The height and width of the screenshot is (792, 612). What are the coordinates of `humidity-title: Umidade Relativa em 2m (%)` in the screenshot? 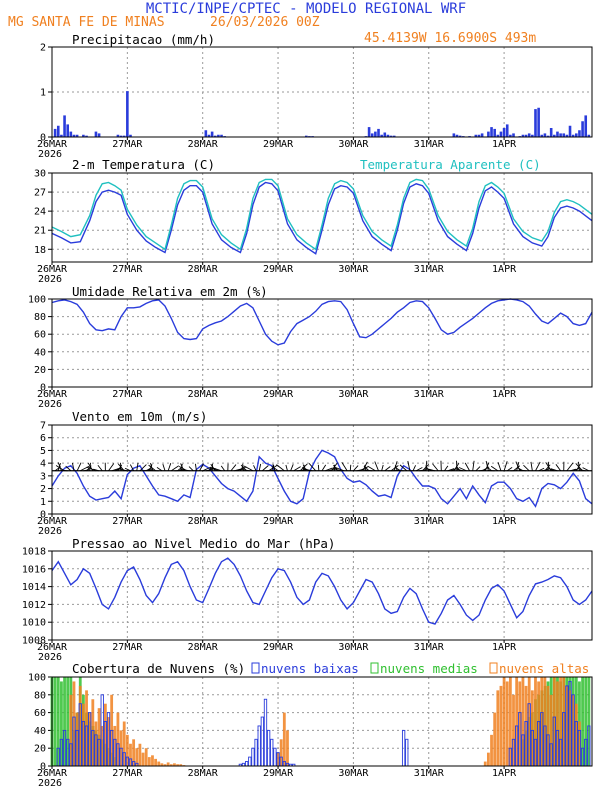 It's located at (170, 291).